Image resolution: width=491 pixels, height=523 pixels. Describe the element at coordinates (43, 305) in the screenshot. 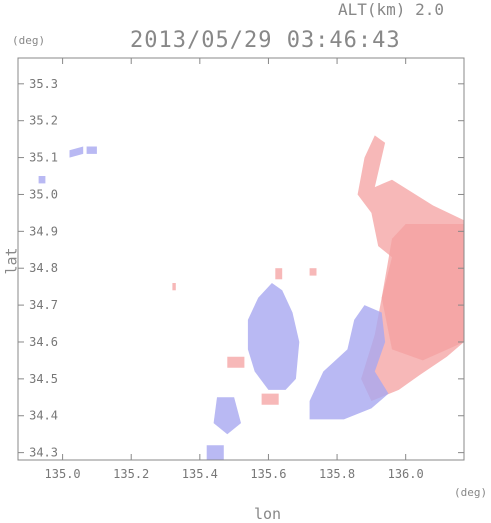

I see `y-tick-label: 34.7` at that location.